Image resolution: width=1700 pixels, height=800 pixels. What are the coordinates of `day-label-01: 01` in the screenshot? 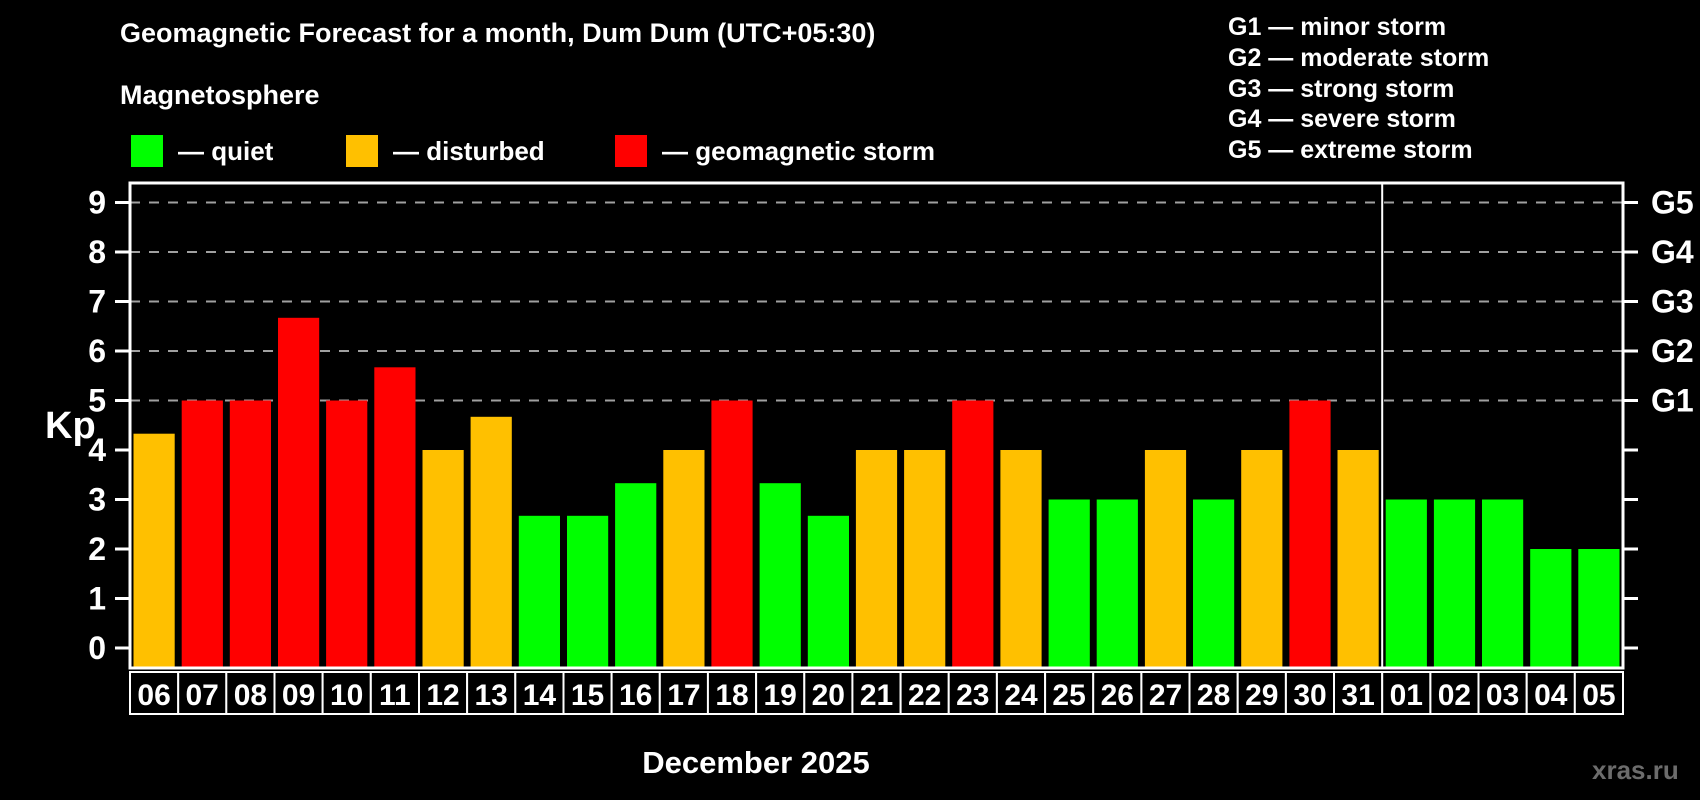 It's located at (1406, 695).